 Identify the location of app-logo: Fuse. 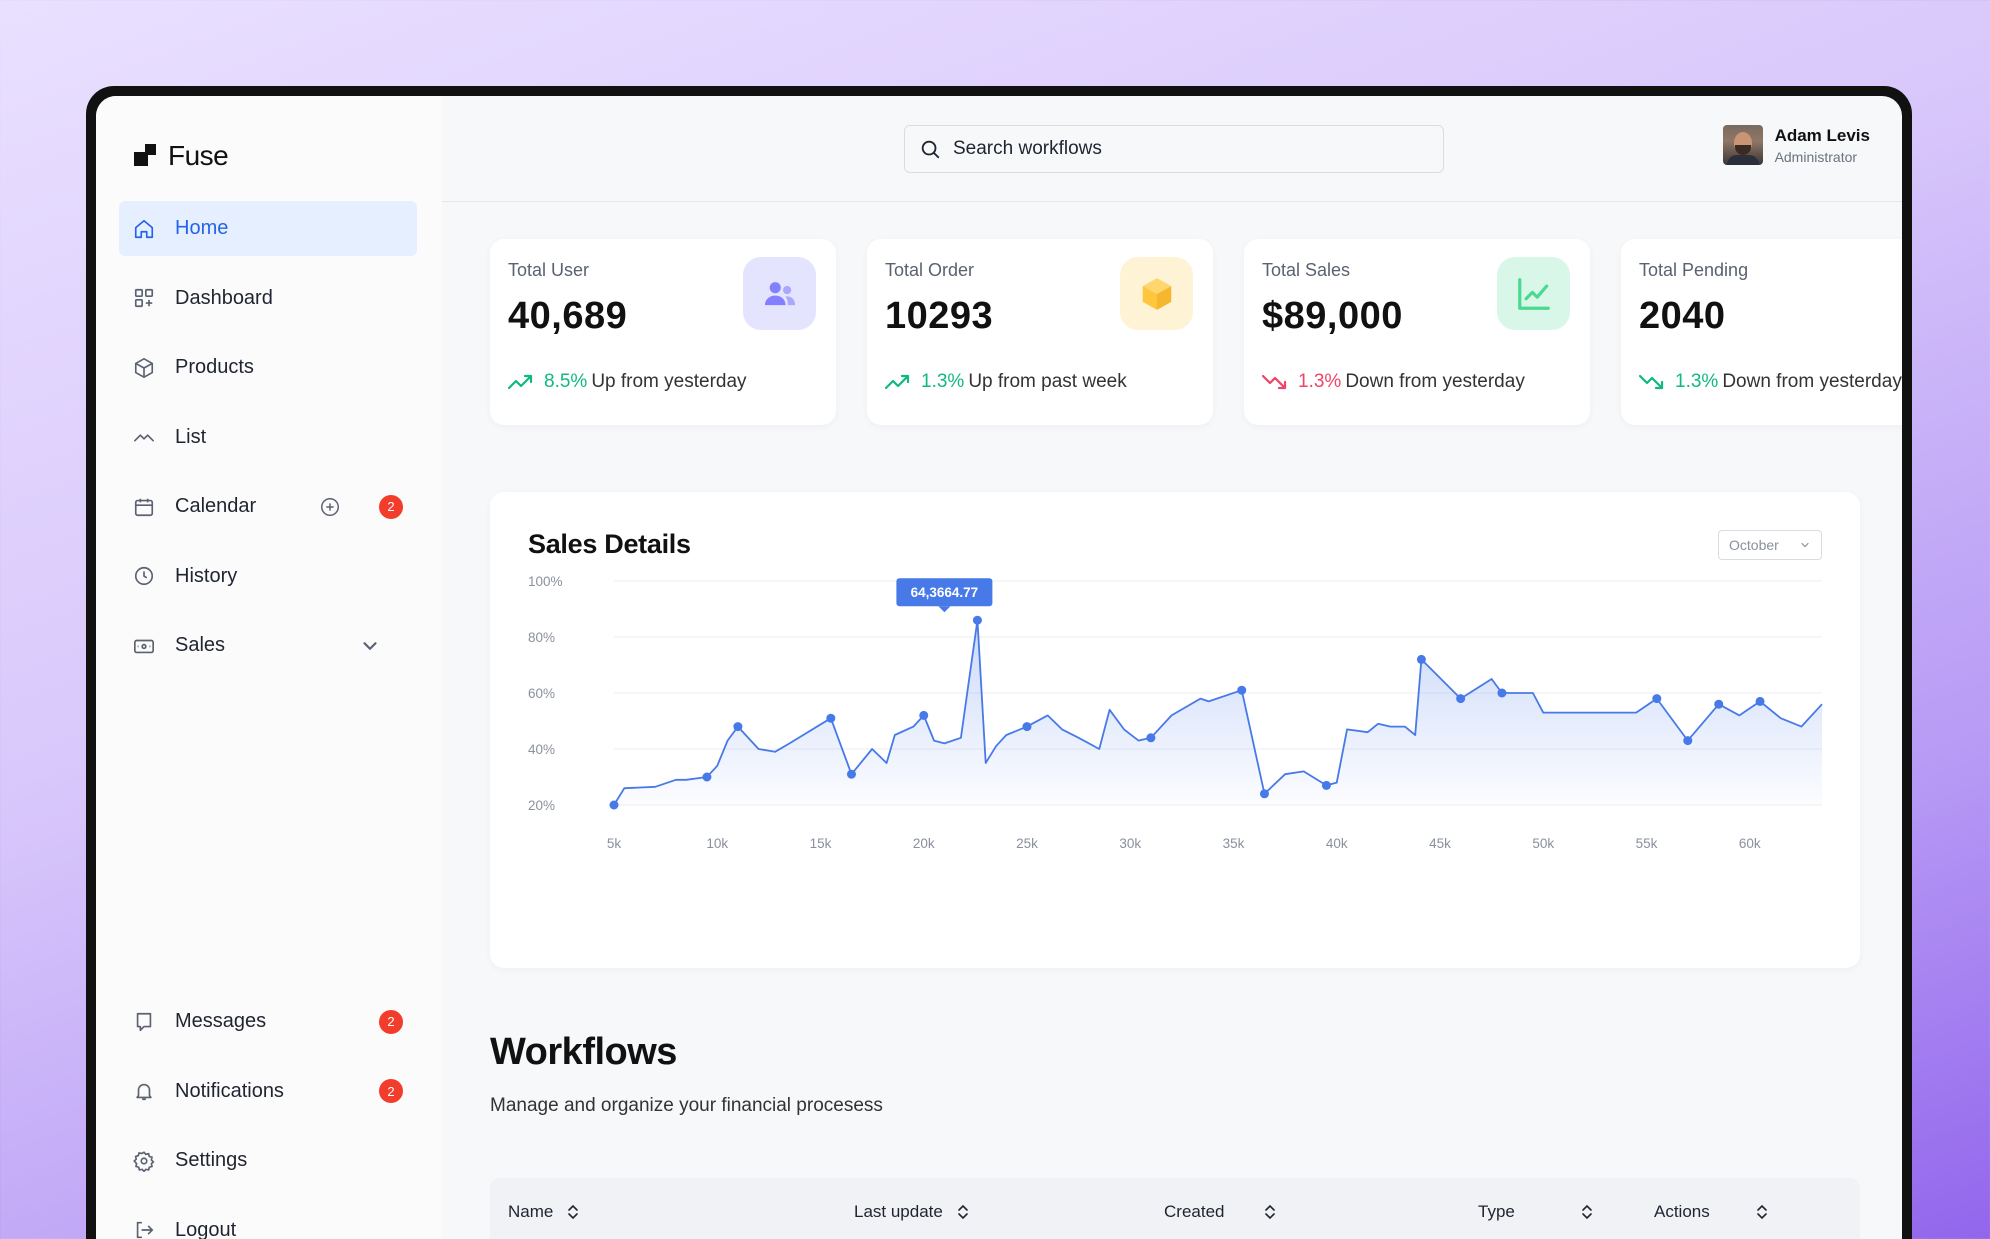
(181, 156).